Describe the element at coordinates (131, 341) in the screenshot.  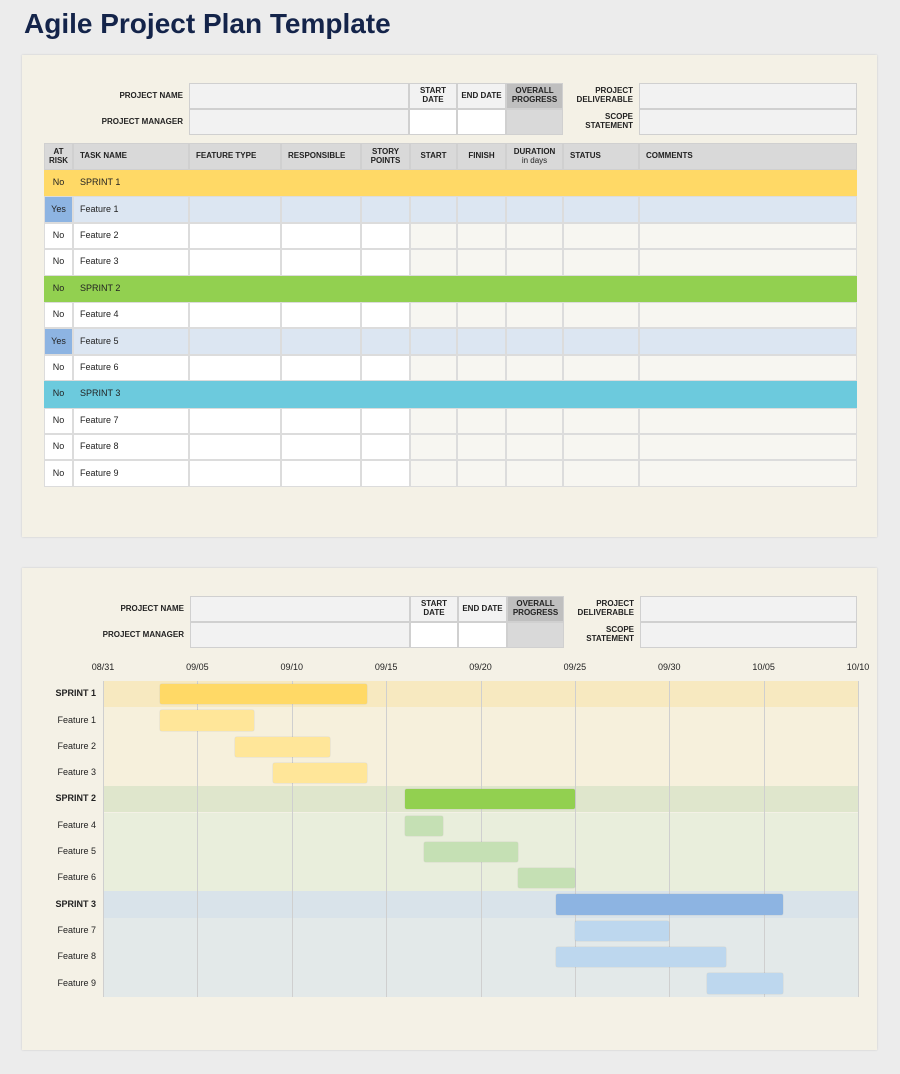
I see `task-cell: Feature 5` at that location.